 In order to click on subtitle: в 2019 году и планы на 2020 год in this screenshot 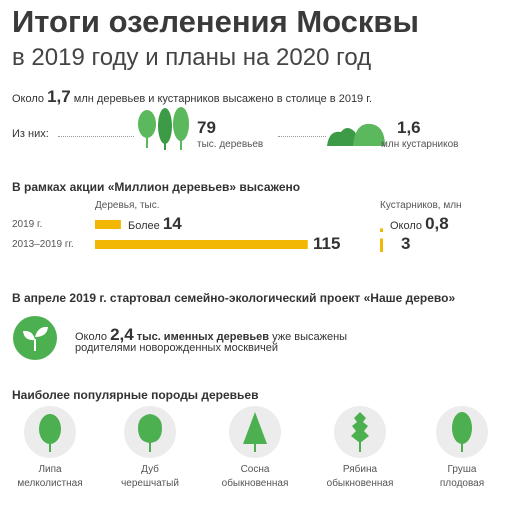, I will do `click(192, 57)`.